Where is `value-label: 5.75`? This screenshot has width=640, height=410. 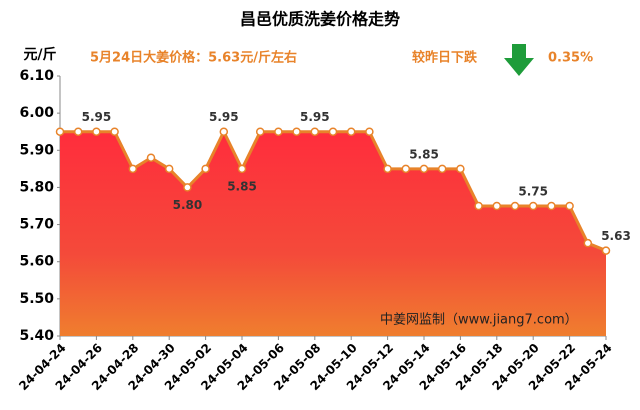 value-label: 5.75 is located at coordinates (533, 192).